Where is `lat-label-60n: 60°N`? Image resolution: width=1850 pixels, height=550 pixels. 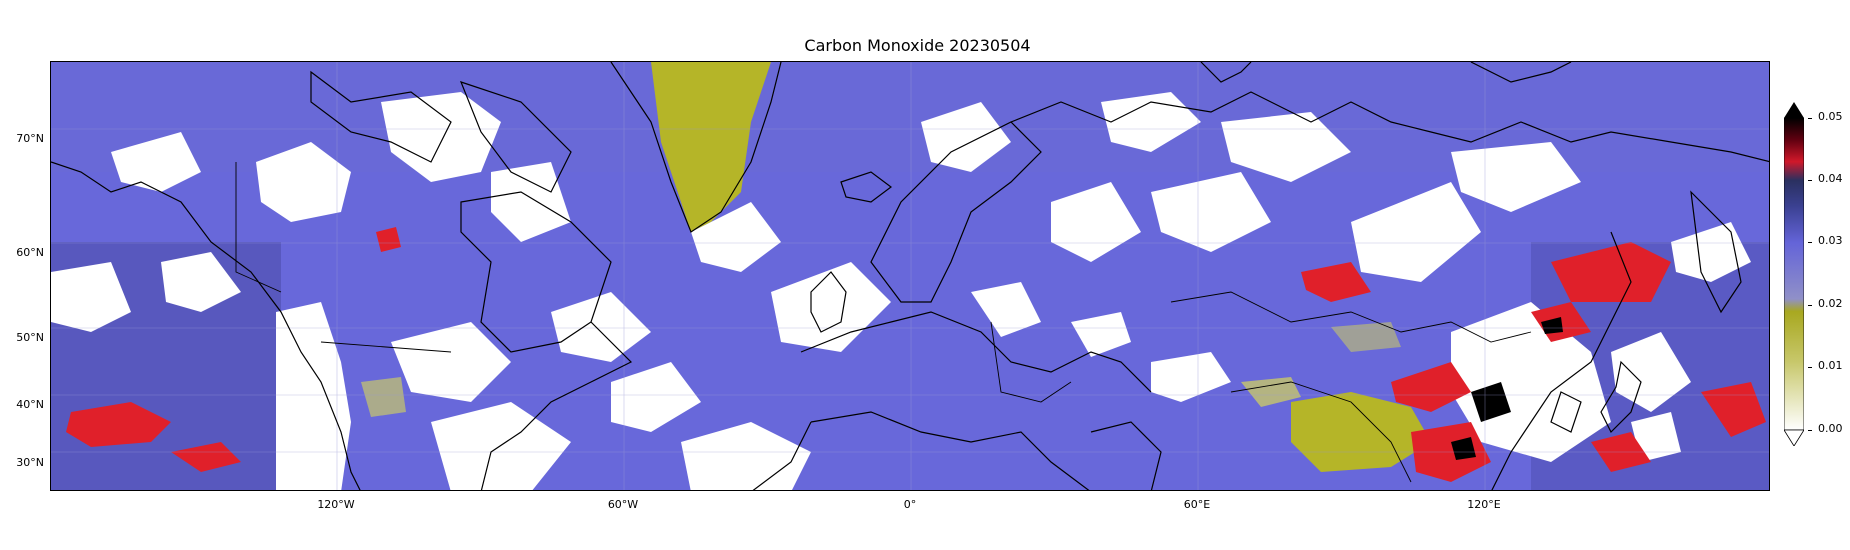 lat-label-60n: 60°N is located at coordinates (30, 252).